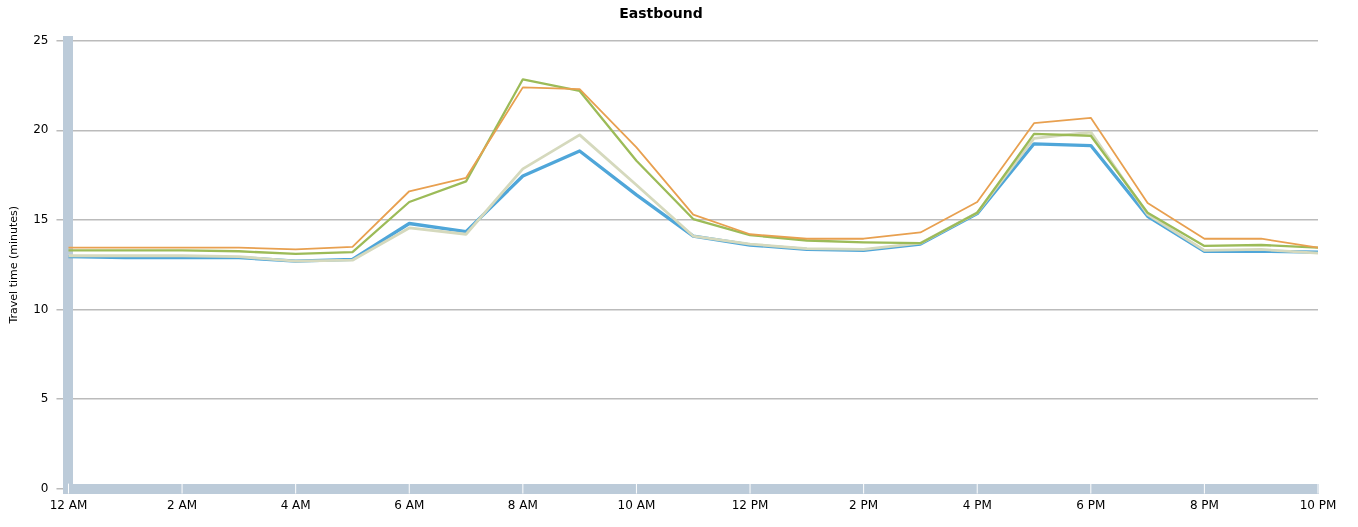 The image size is (1358, 527). Describe the element at coordinates (977, 504) in the screenshot. I see `x-tick-label: 4 PM` at that location.